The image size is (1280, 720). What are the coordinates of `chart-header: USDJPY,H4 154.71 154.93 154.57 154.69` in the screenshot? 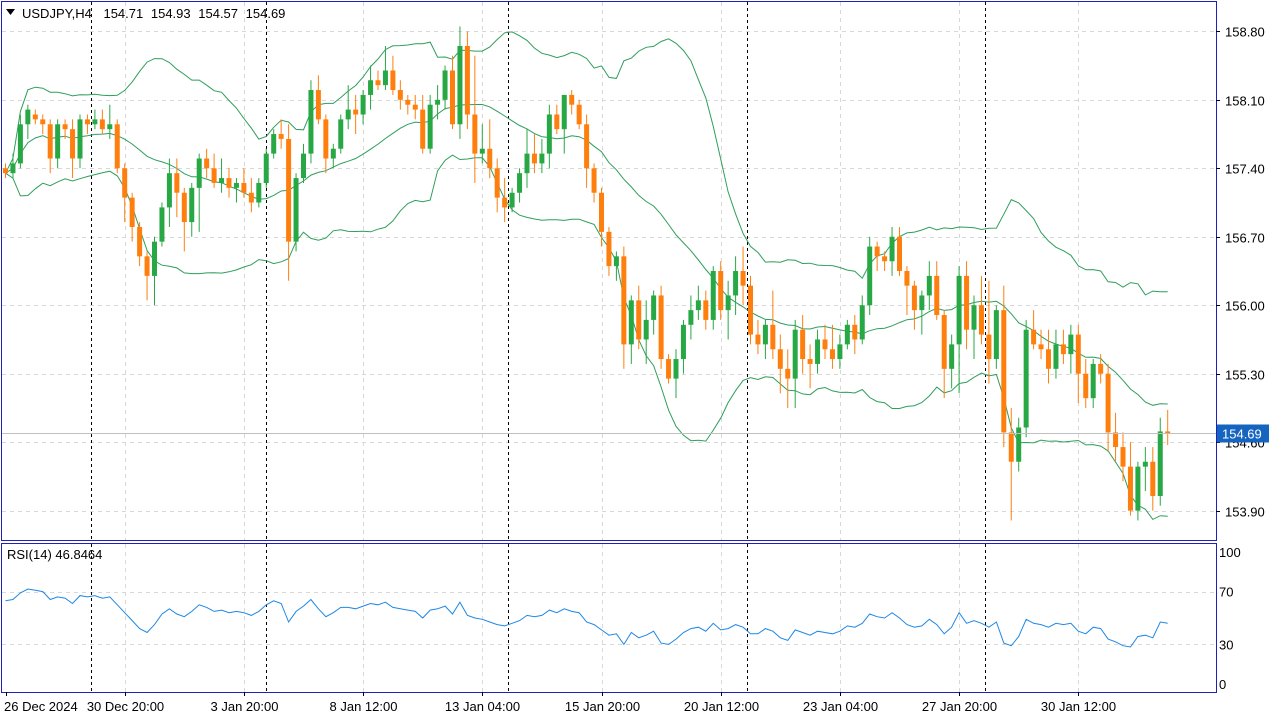 It's located at (145, 13).